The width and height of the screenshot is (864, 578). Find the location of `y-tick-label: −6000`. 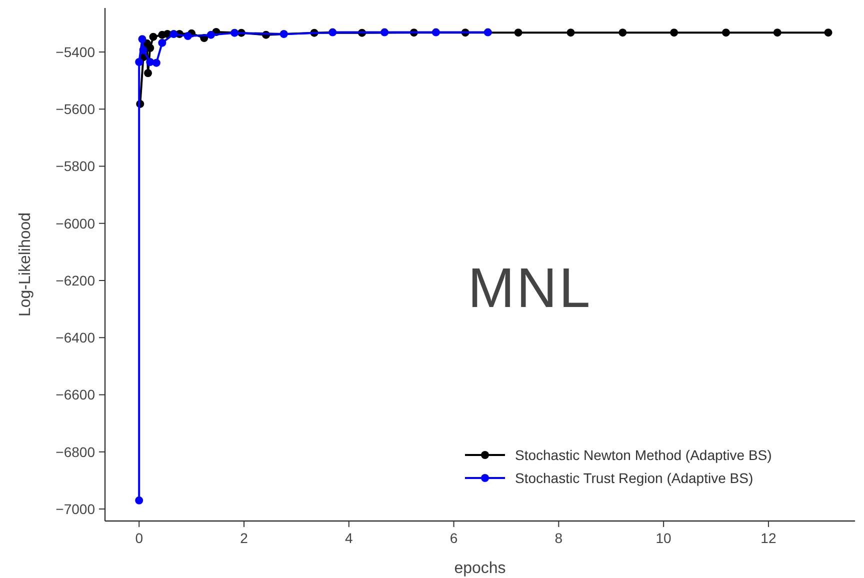

y-tick-label: −6000 is located at coordinates (76, 223).